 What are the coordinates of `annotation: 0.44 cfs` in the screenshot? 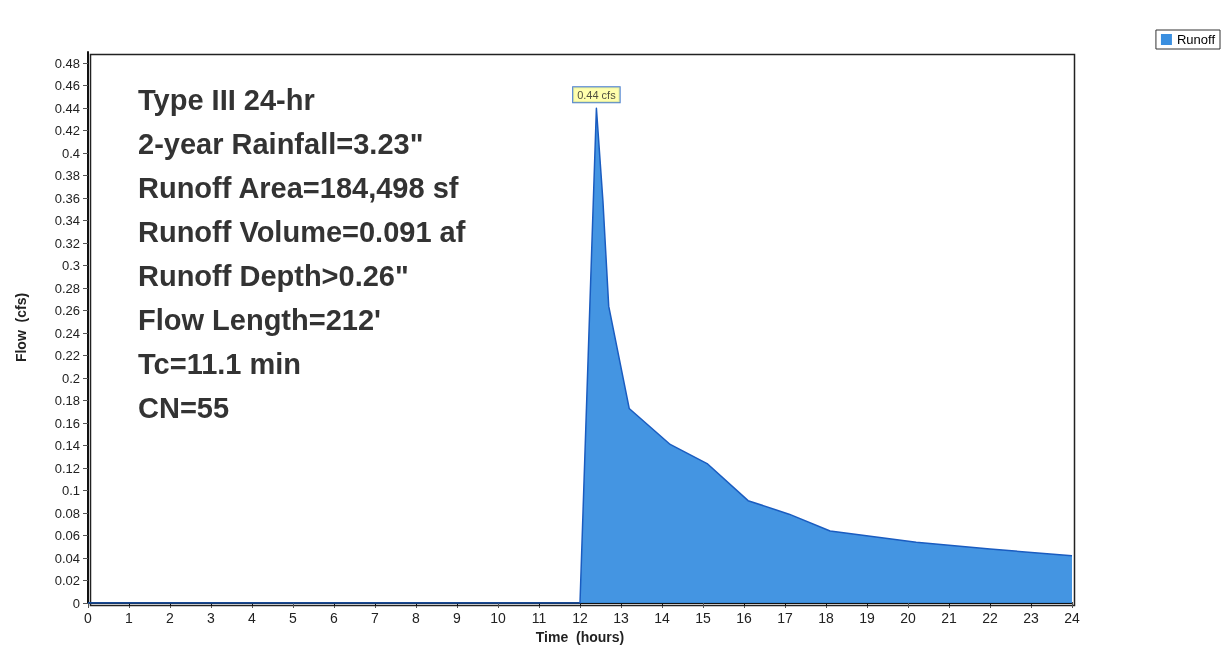 It's located at (597, 94).